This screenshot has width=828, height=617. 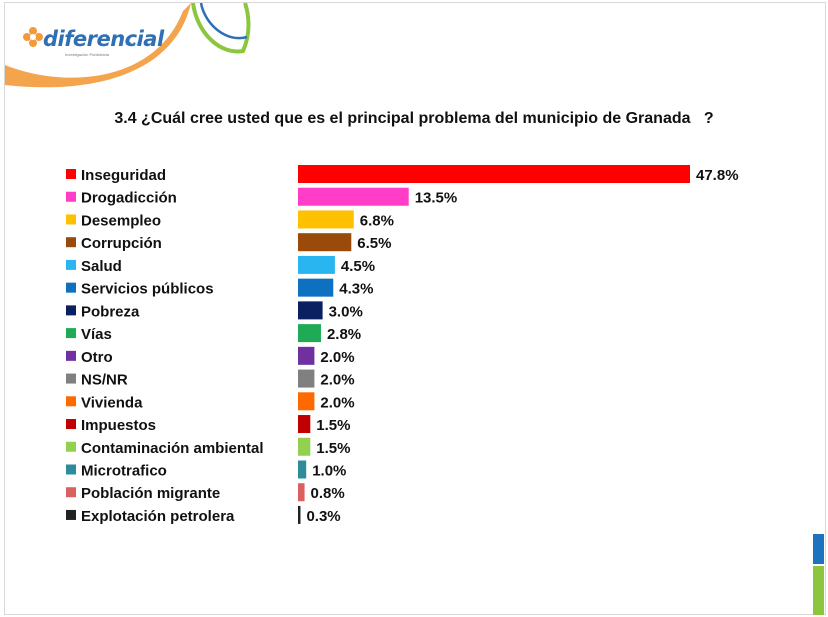 I want to click on green-accent-mark, so click(x=818, y=590).